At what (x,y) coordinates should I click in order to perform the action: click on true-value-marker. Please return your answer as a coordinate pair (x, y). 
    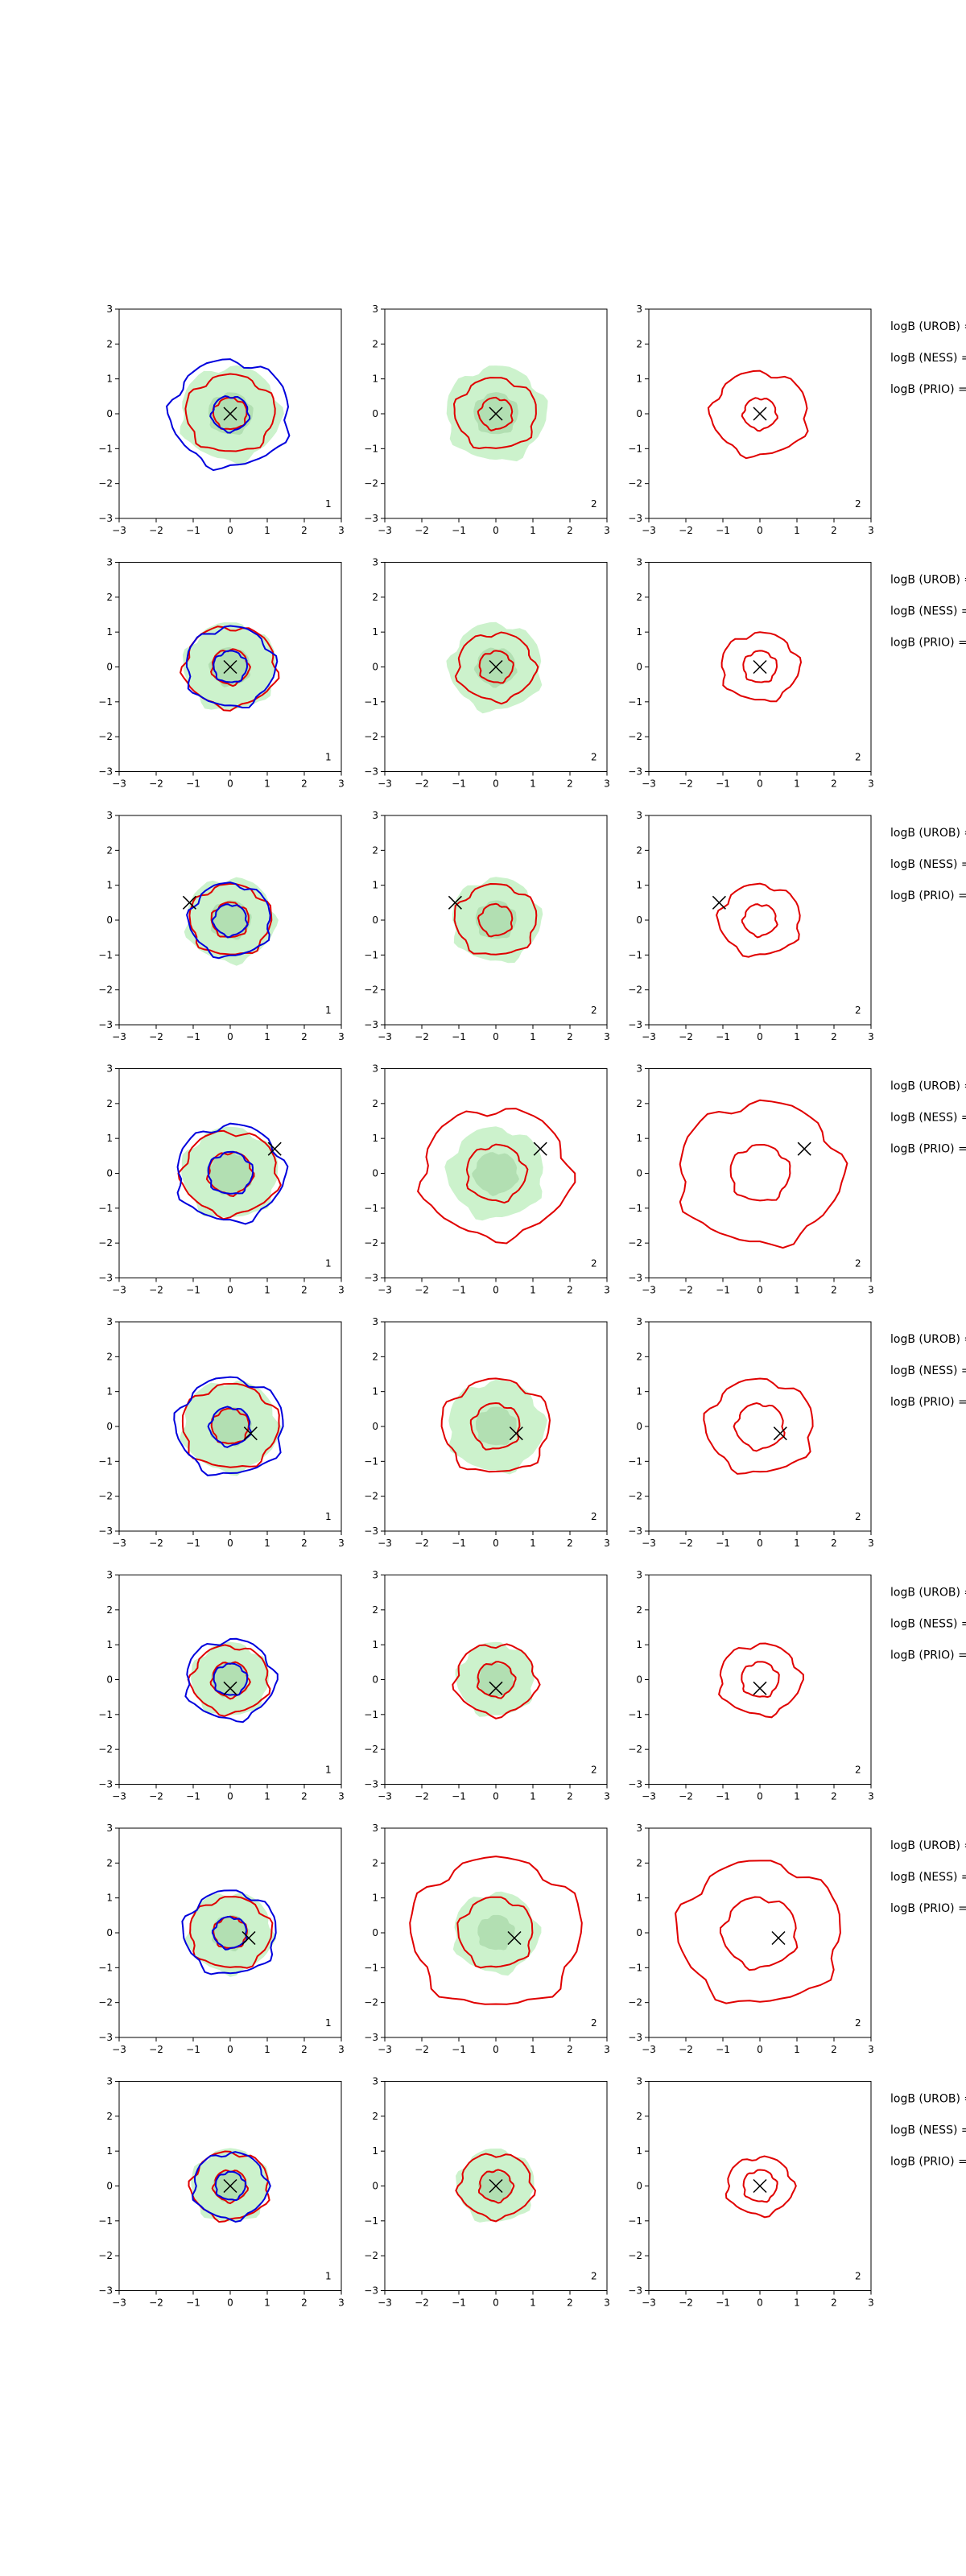
    Looking at the image, I should click on (760, 414).